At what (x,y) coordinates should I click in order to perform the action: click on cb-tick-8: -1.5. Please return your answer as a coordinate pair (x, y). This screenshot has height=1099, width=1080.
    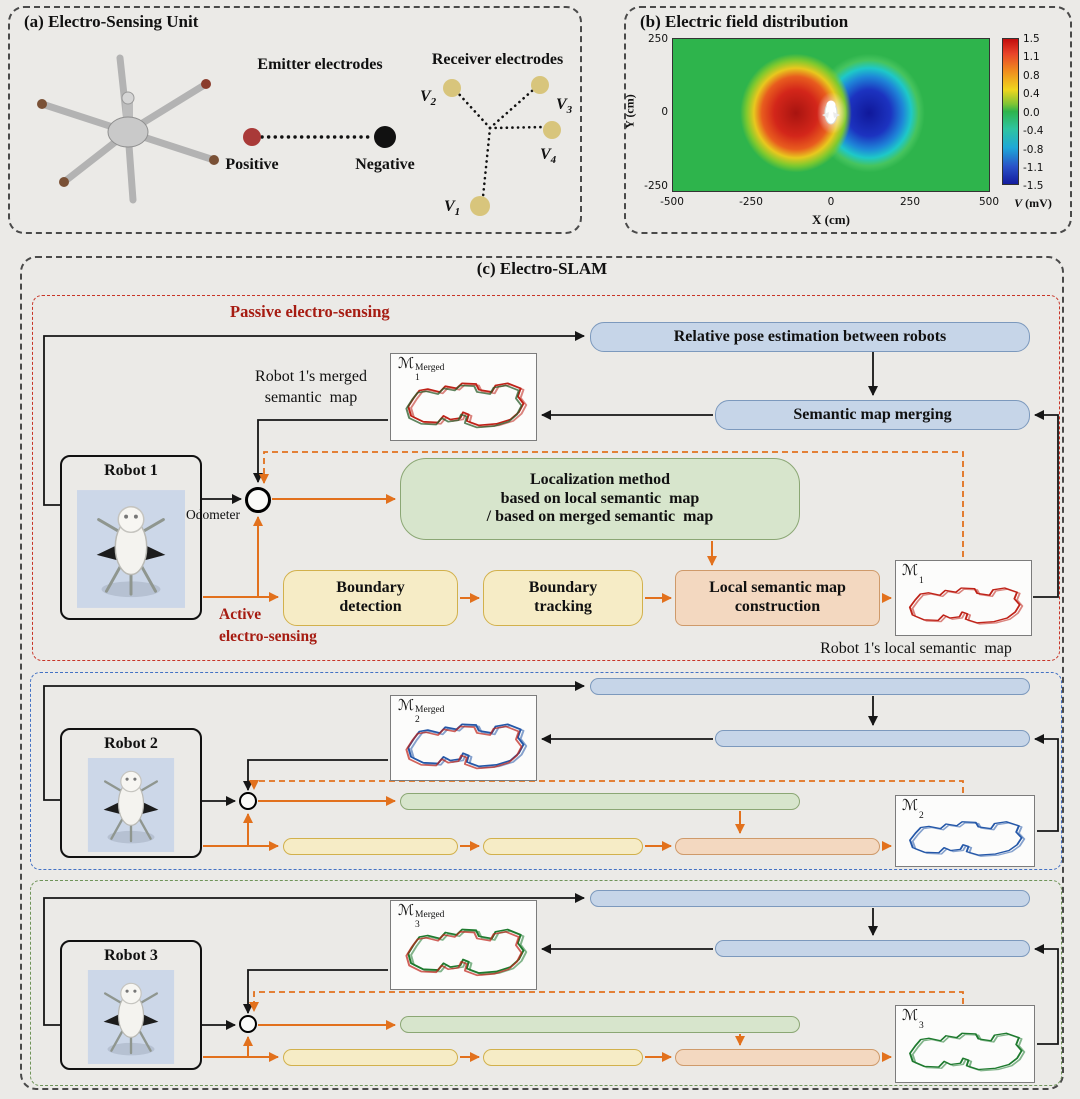
    Looking at the image, I should click on (1033, 186).